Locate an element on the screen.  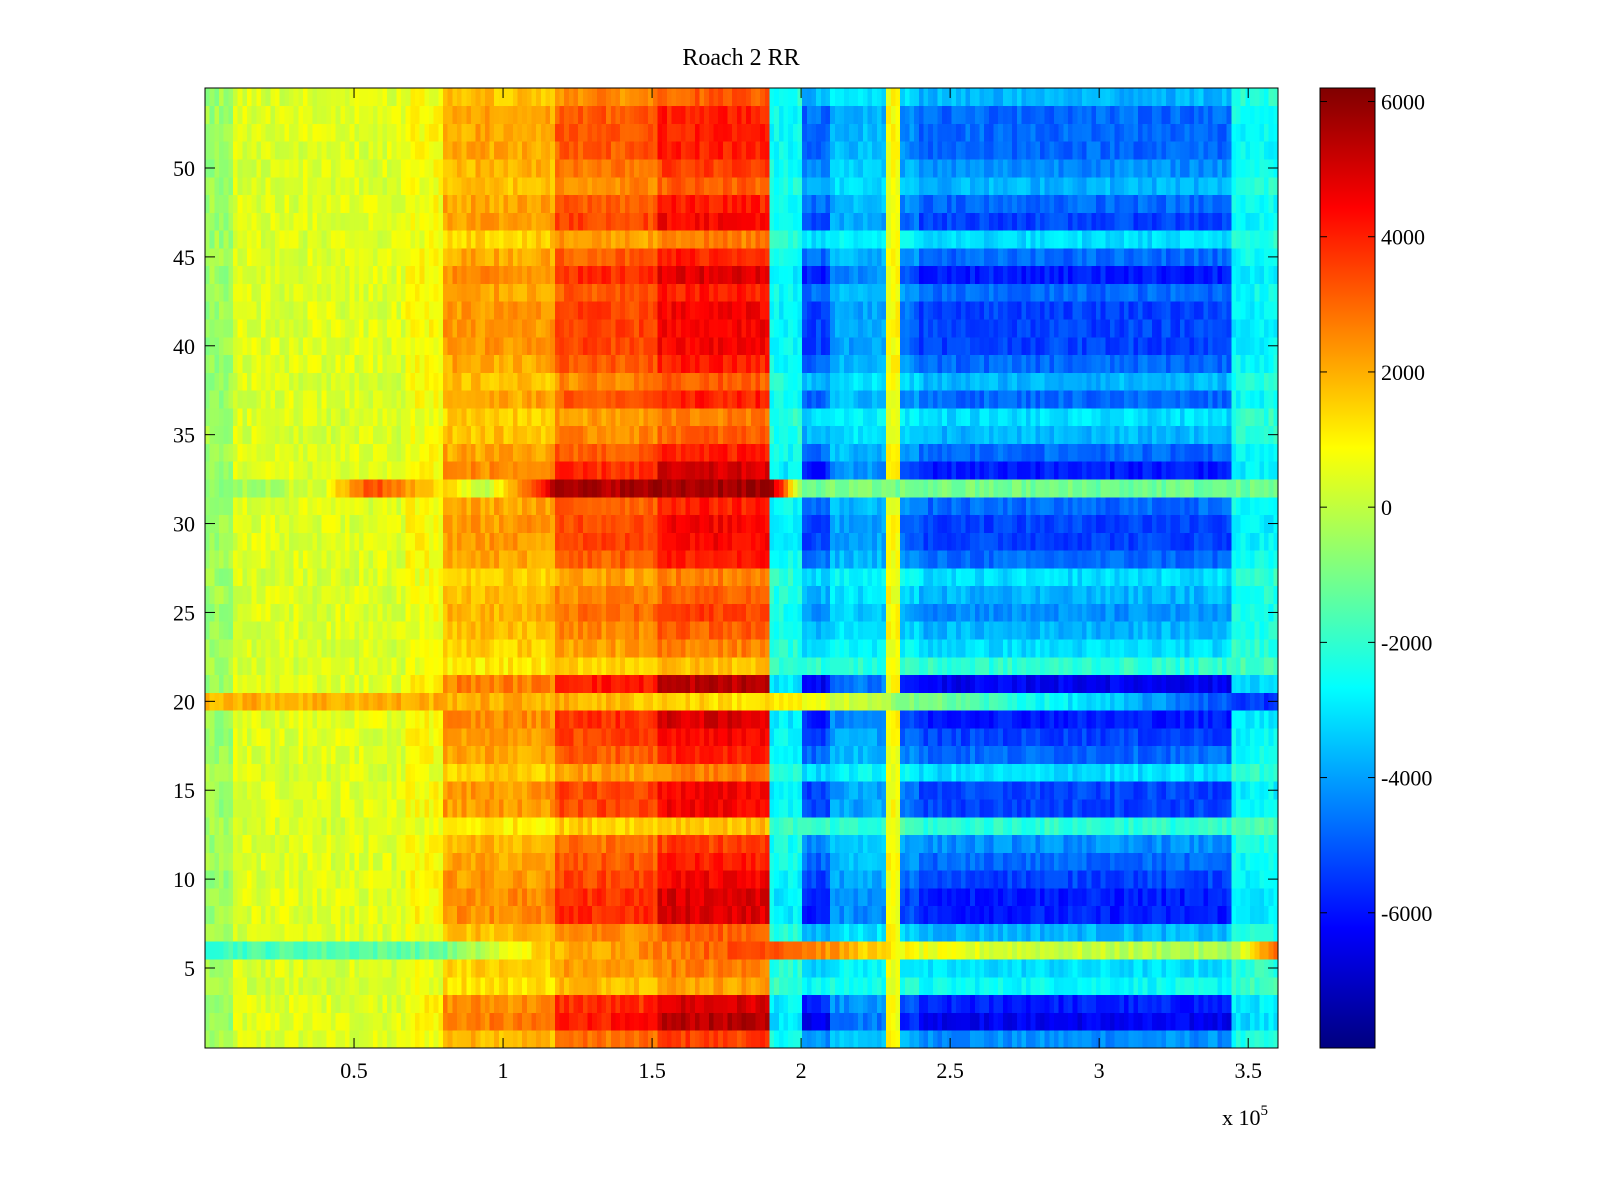
heatmap-row is located at coordinates (742, 950).